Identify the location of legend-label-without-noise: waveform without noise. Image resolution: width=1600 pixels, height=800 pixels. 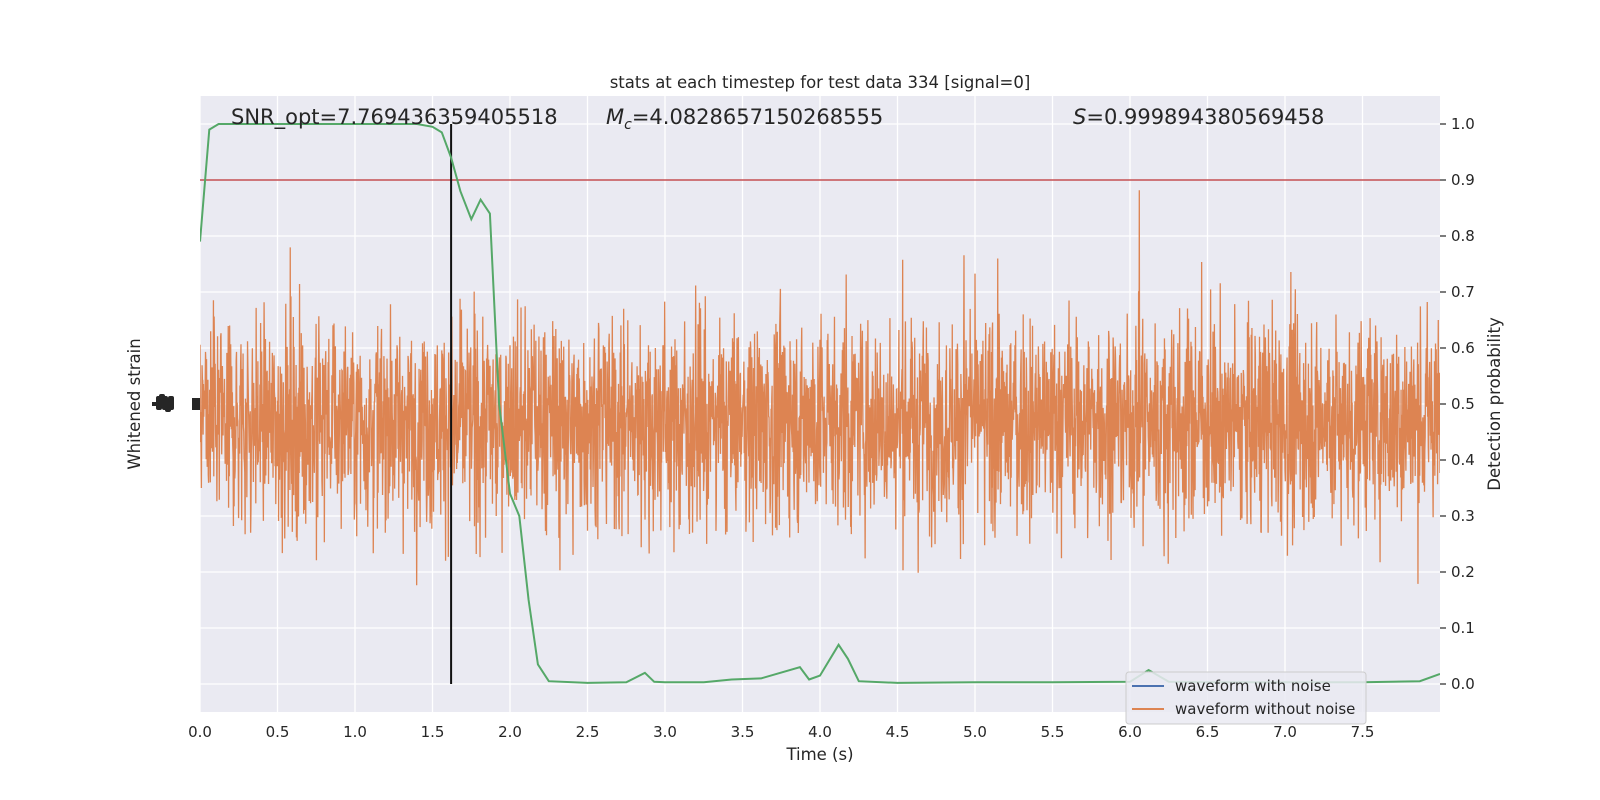
(1265, 709).